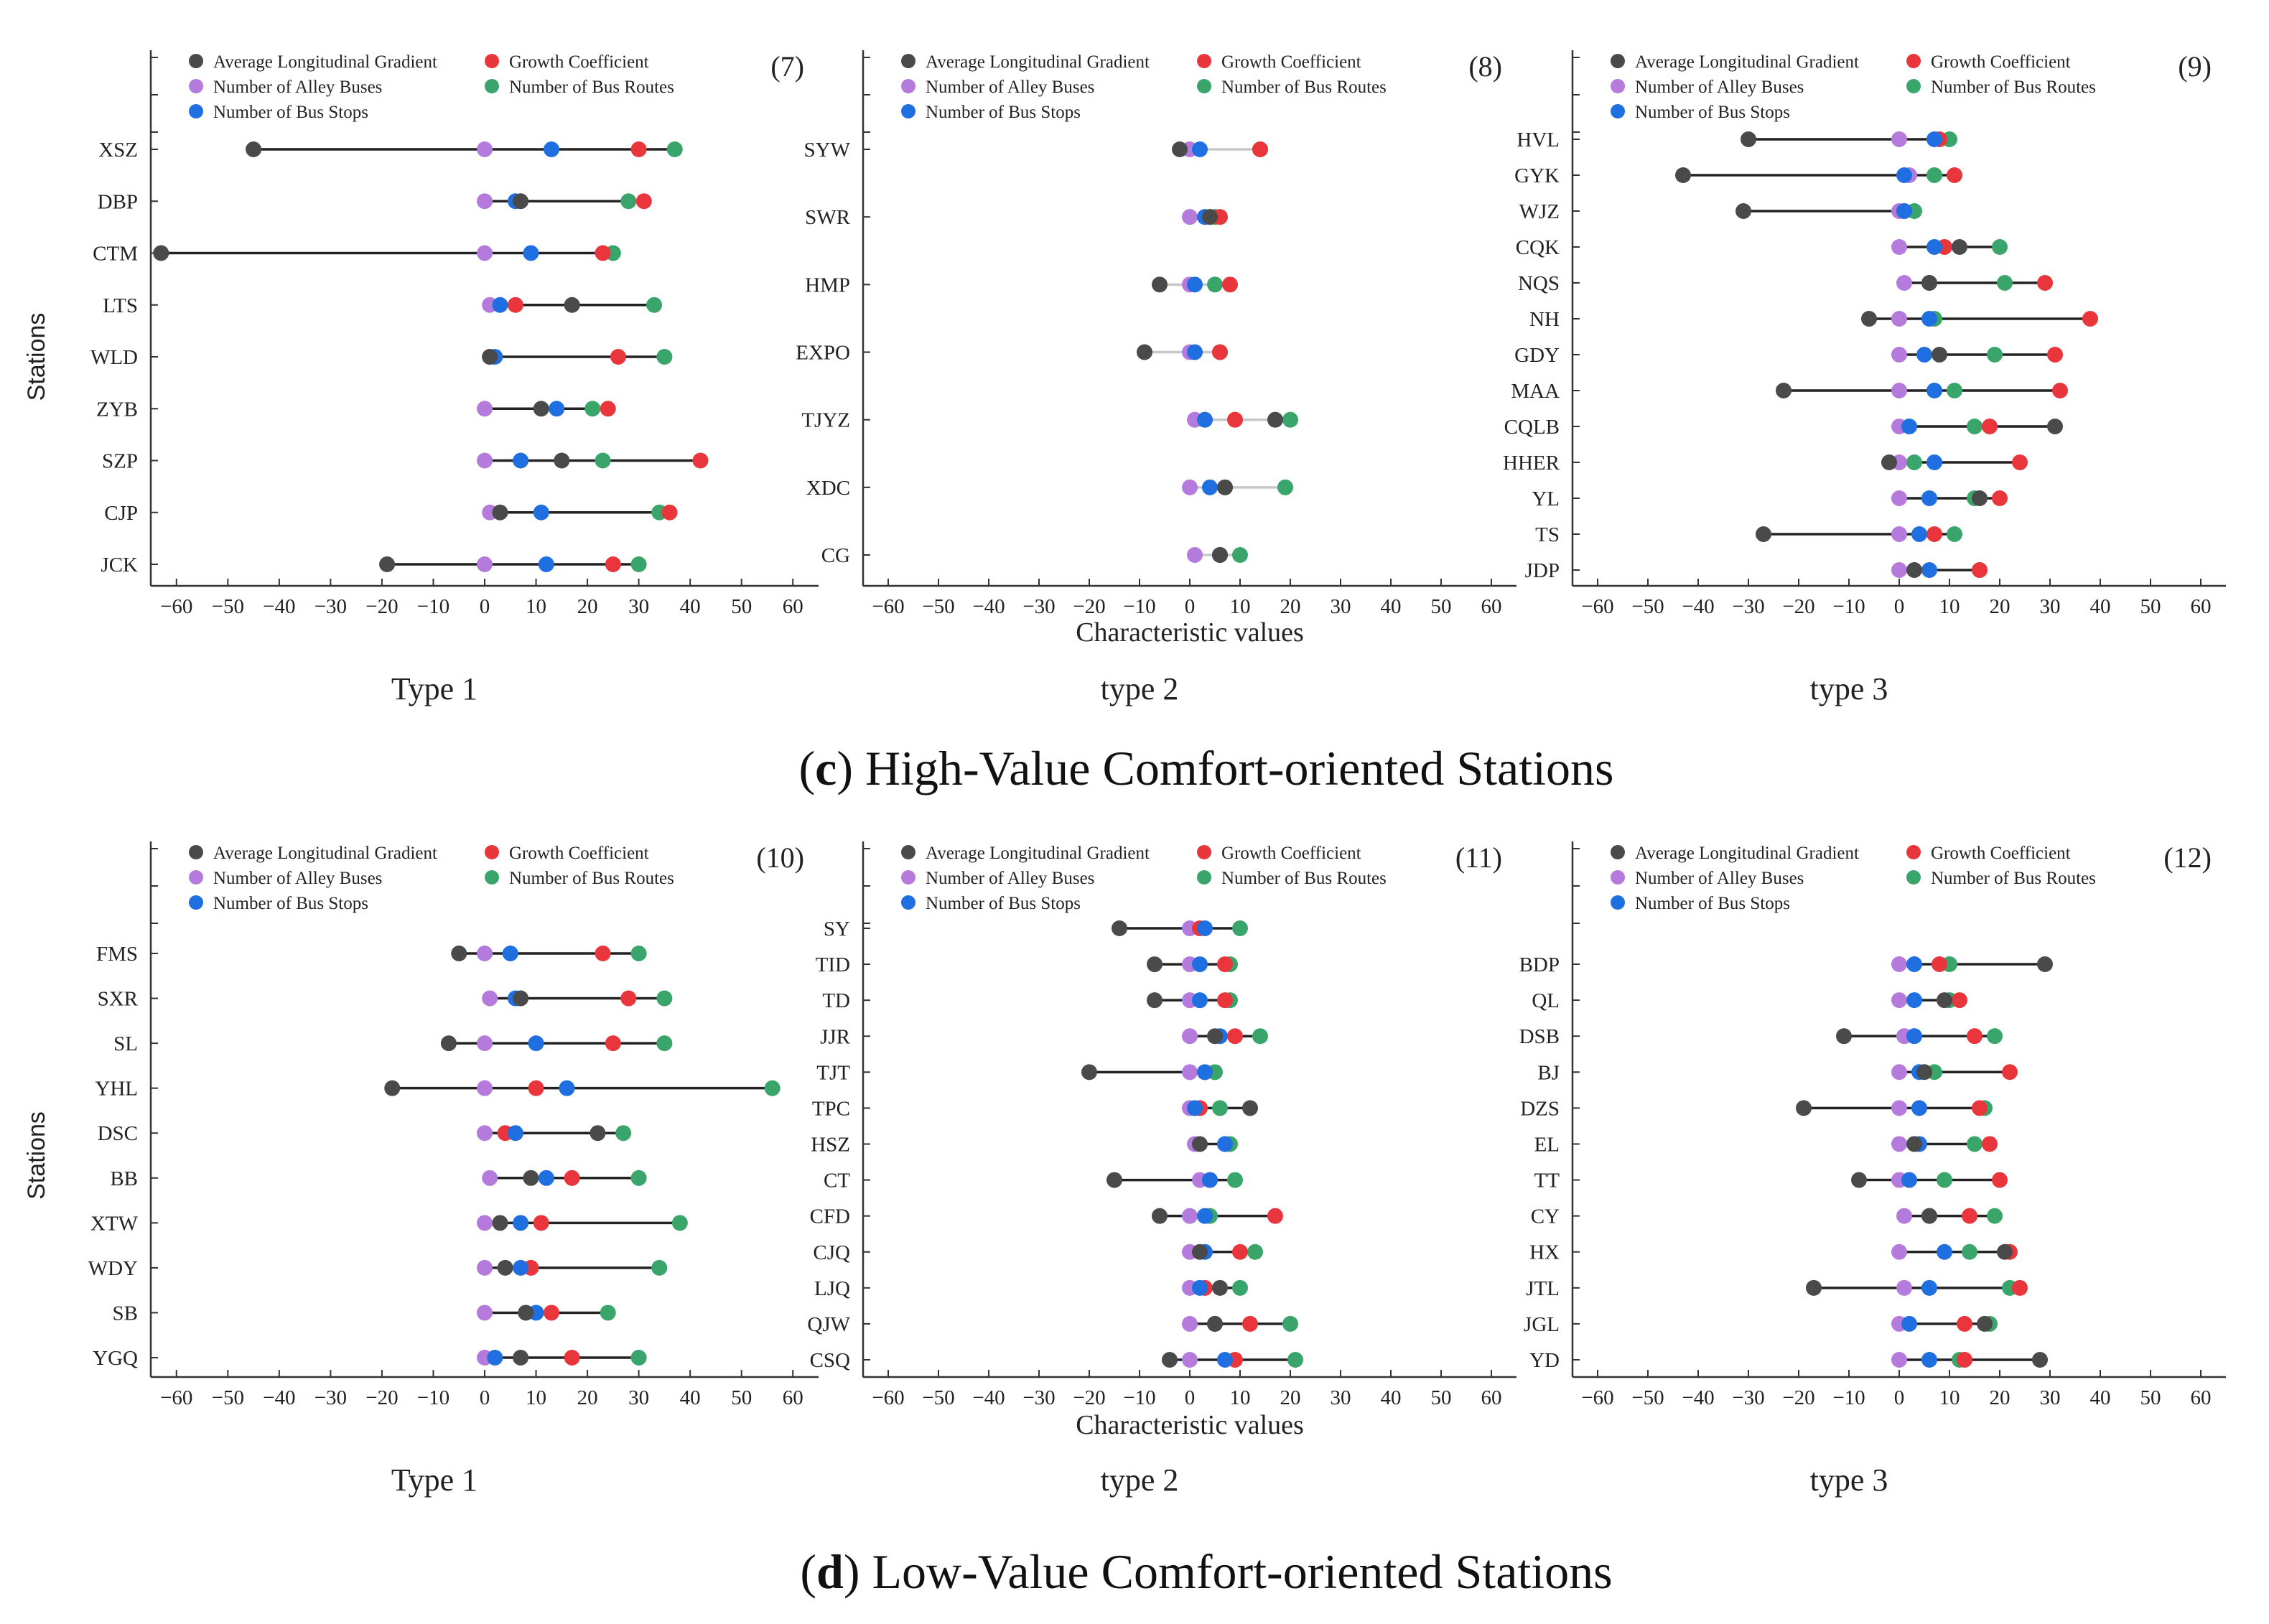 Image resolution: width=2269 pixels, height=1624 pixels. What do you see at coordinates (1540, 1108) in the screenshot?
I see `category-label-dzs: DZS` at bounding box center [1540, 1108].